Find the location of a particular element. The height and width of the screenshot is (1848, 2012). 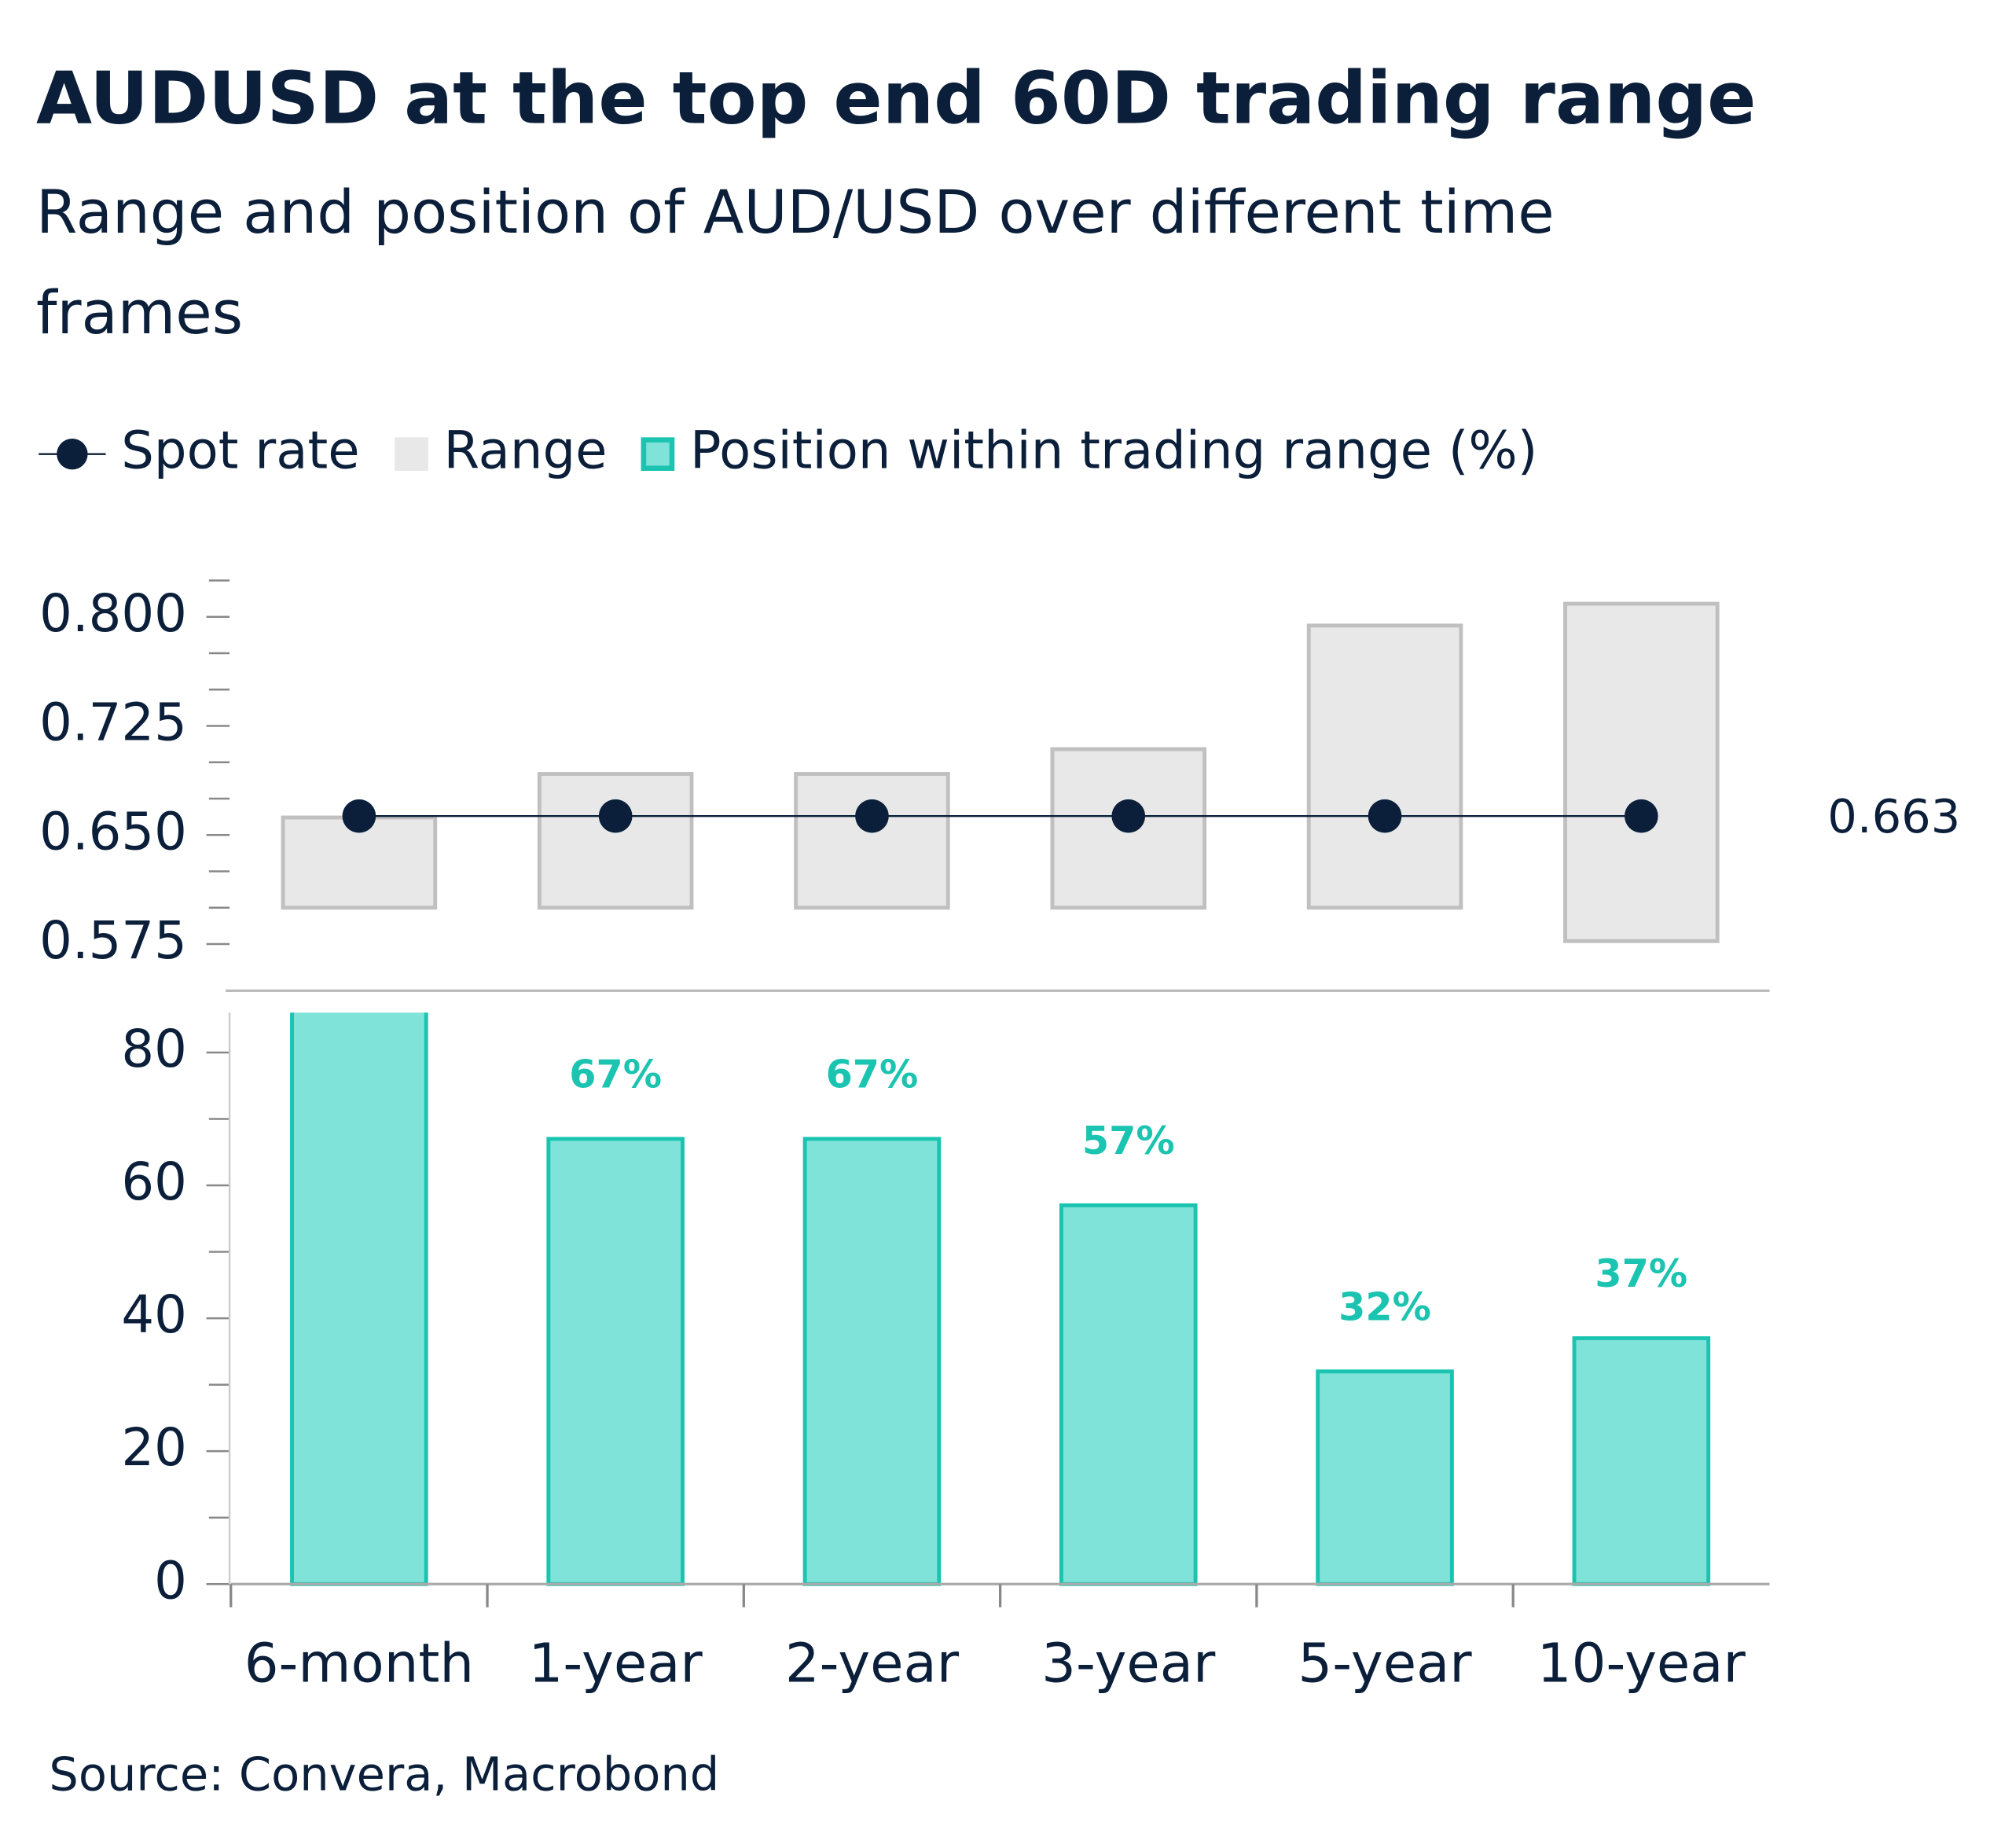

x-tick-label: 6-month is located at coordinates (359, 1663).